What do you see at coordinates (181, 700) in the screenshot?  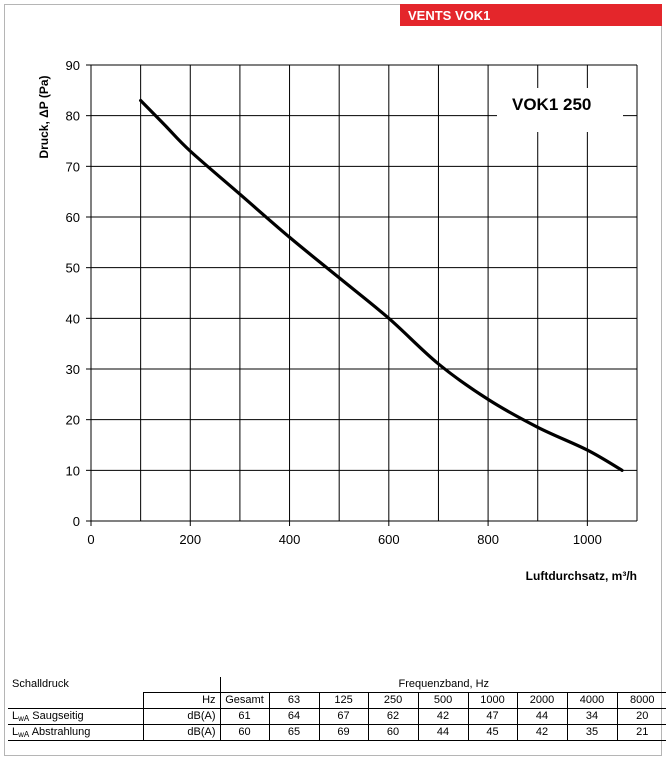 I see `hz-unit: Hz` at bounding box center [181, 700].